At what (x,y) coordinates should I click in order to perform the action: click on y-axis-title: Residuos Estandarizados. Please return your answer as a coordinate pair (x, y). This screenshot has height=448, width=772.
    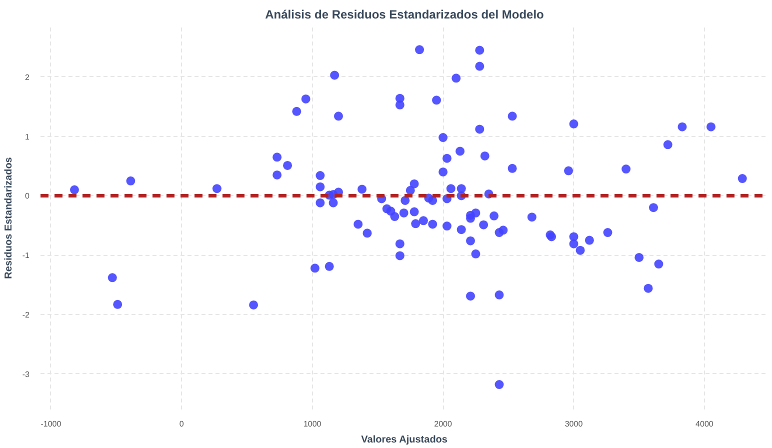
    Looking at the image, I should click on (8, 217).